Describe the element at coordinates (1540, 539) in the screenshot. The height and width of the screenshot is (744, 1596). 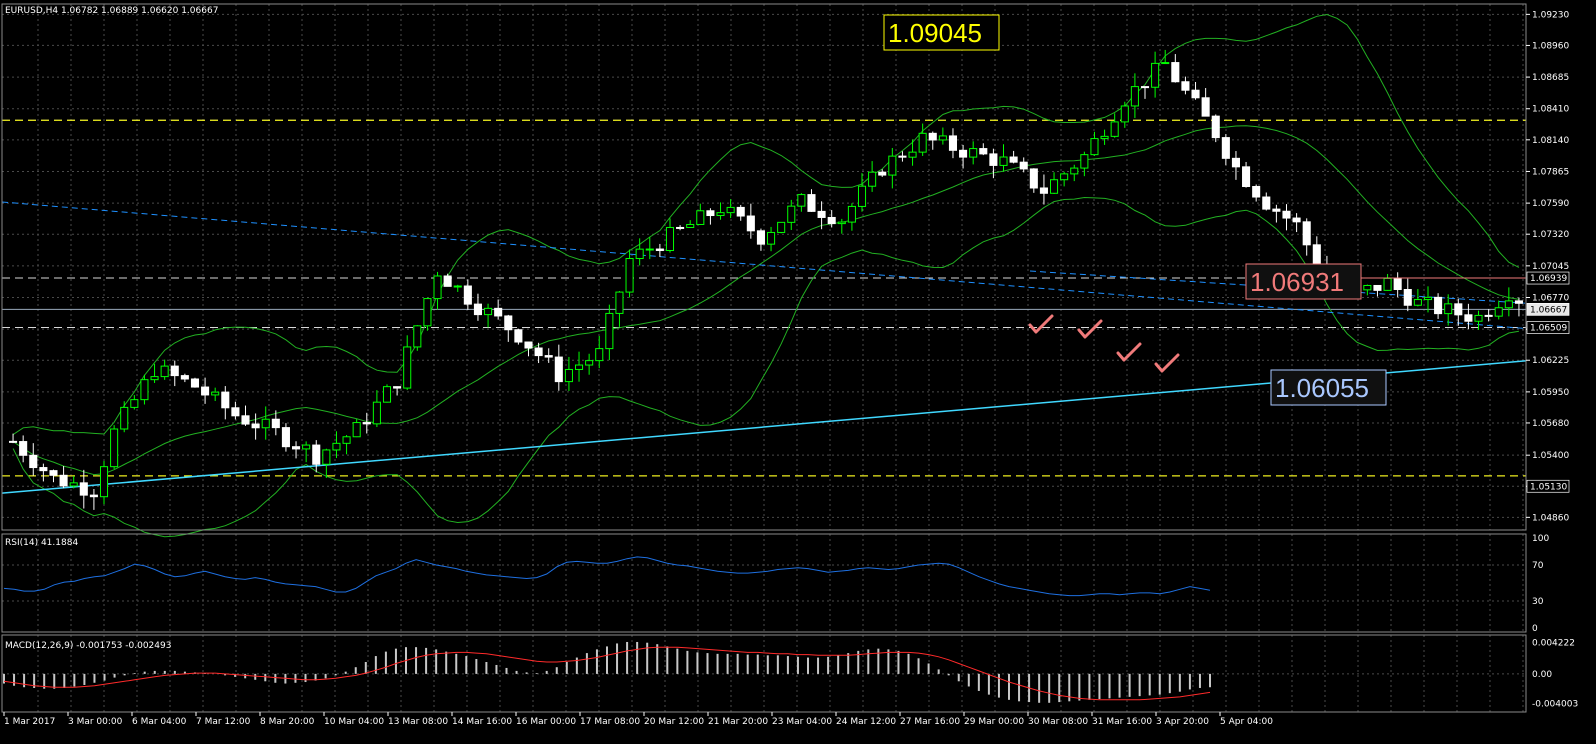
I see `rsi-tick-label: 100` at that location.